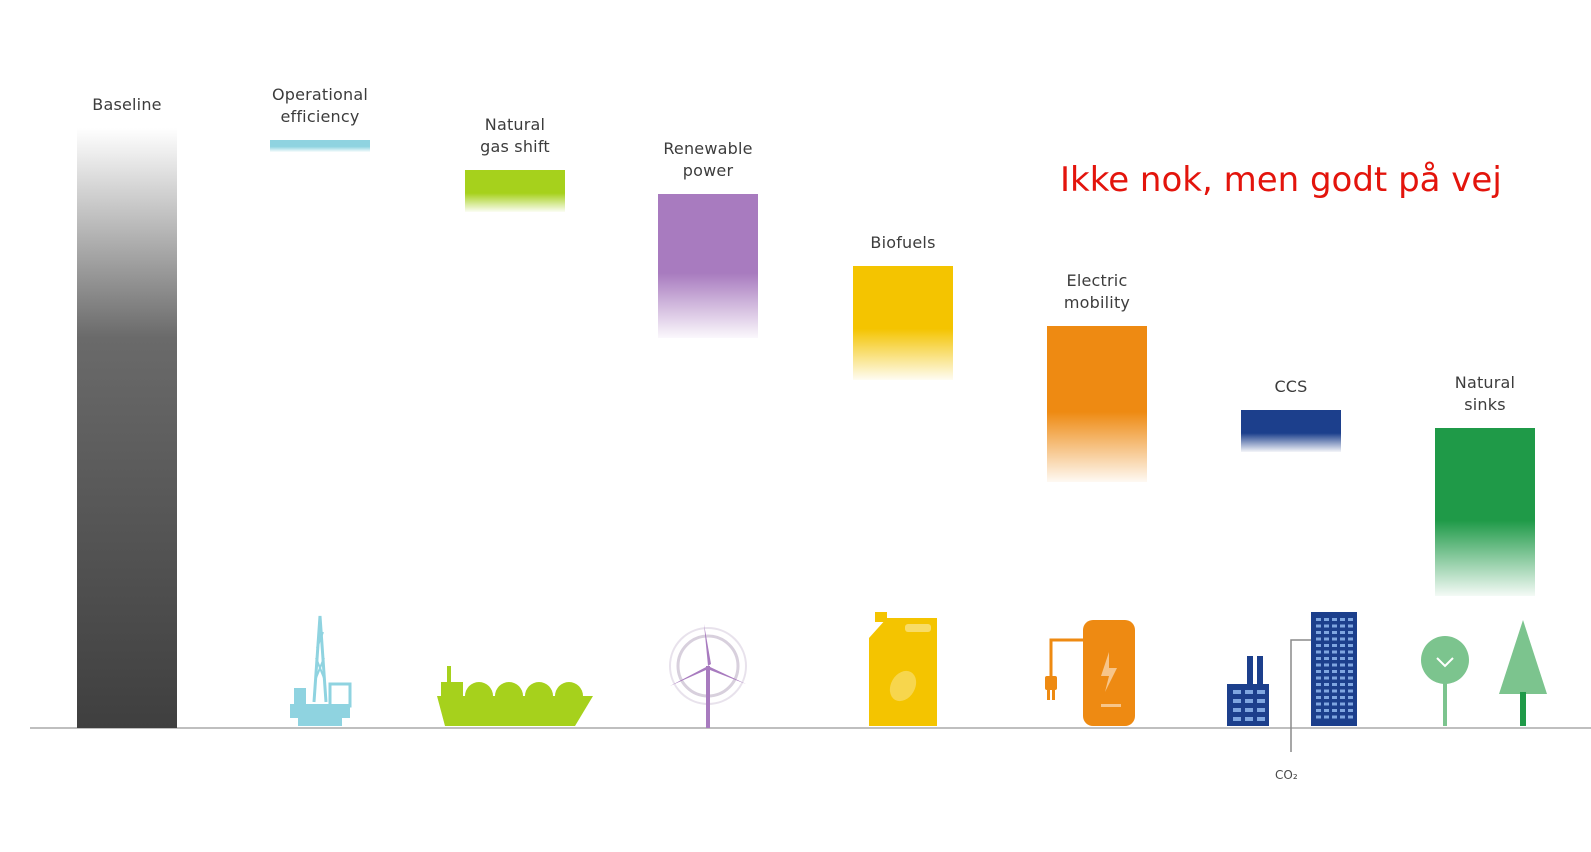  What do you see at coordinates (515, 696) in the screenshot?
I see `lng-ship-icon` at bounding box center [515, 696].